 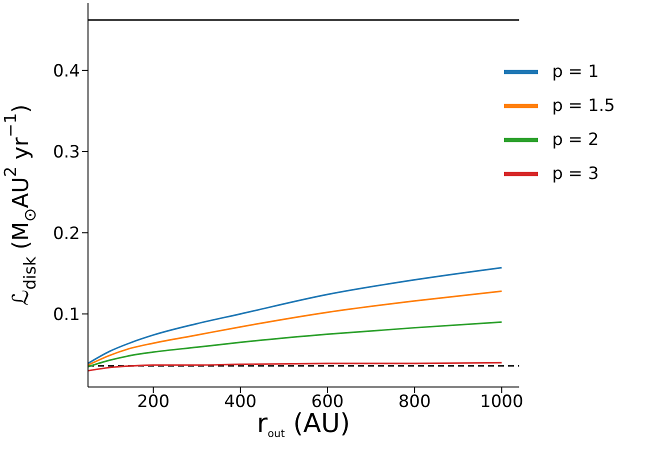 What do you see at coordinates (583, 106) in the screenshot?
I see `legend-label: p = 1.5` at bounding box center [583, 106].